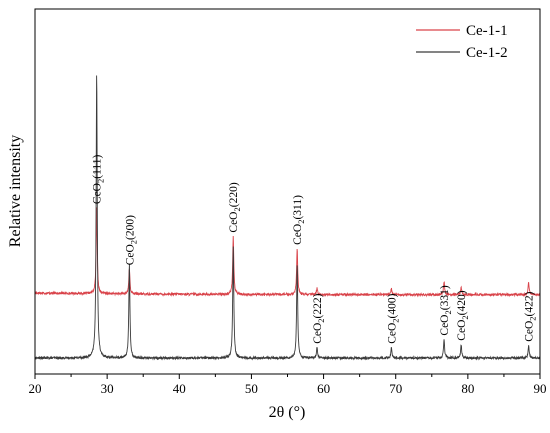  Describe the element at coordinates (179, 388) in the screenshot. I see `x-tick-label: 40` at that location.